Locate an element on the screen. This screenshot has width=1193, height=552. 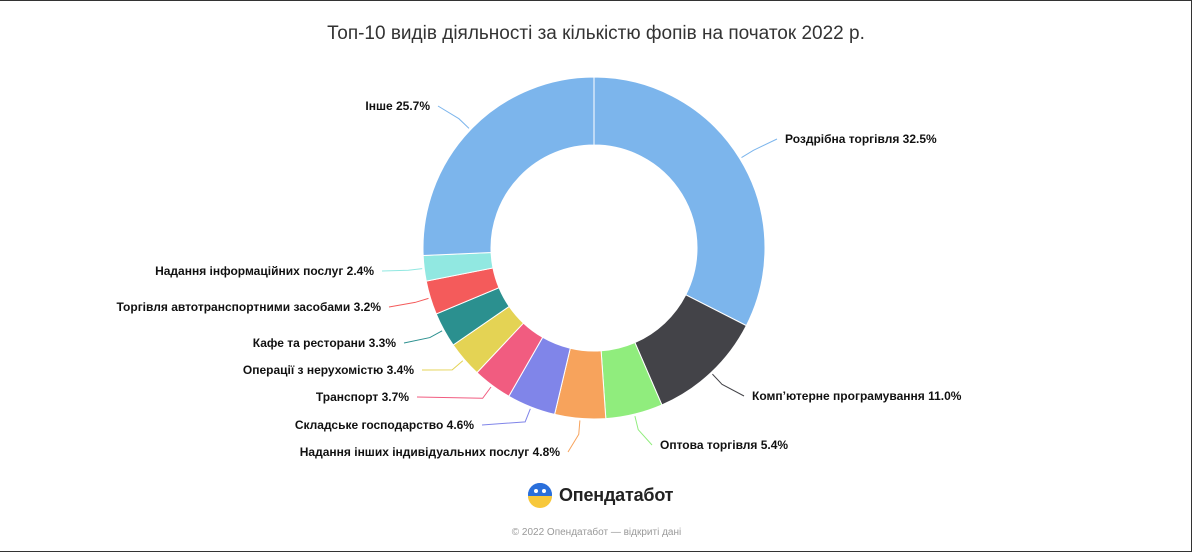
data-label-8: Торгівля автотранспортними засобами 3.2% is located at coordinates (248, 307).